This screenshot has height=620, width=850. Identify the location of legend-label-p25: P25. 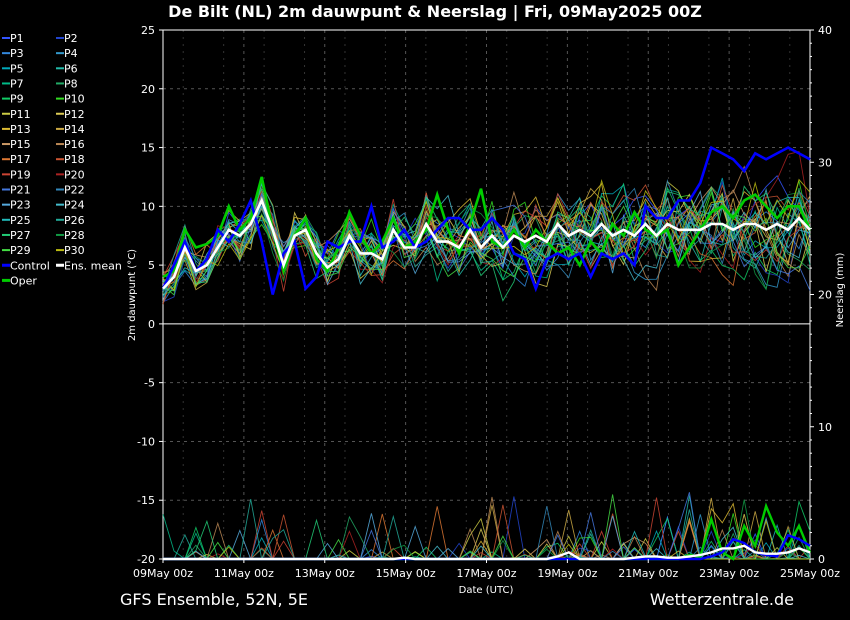
(20, 220).